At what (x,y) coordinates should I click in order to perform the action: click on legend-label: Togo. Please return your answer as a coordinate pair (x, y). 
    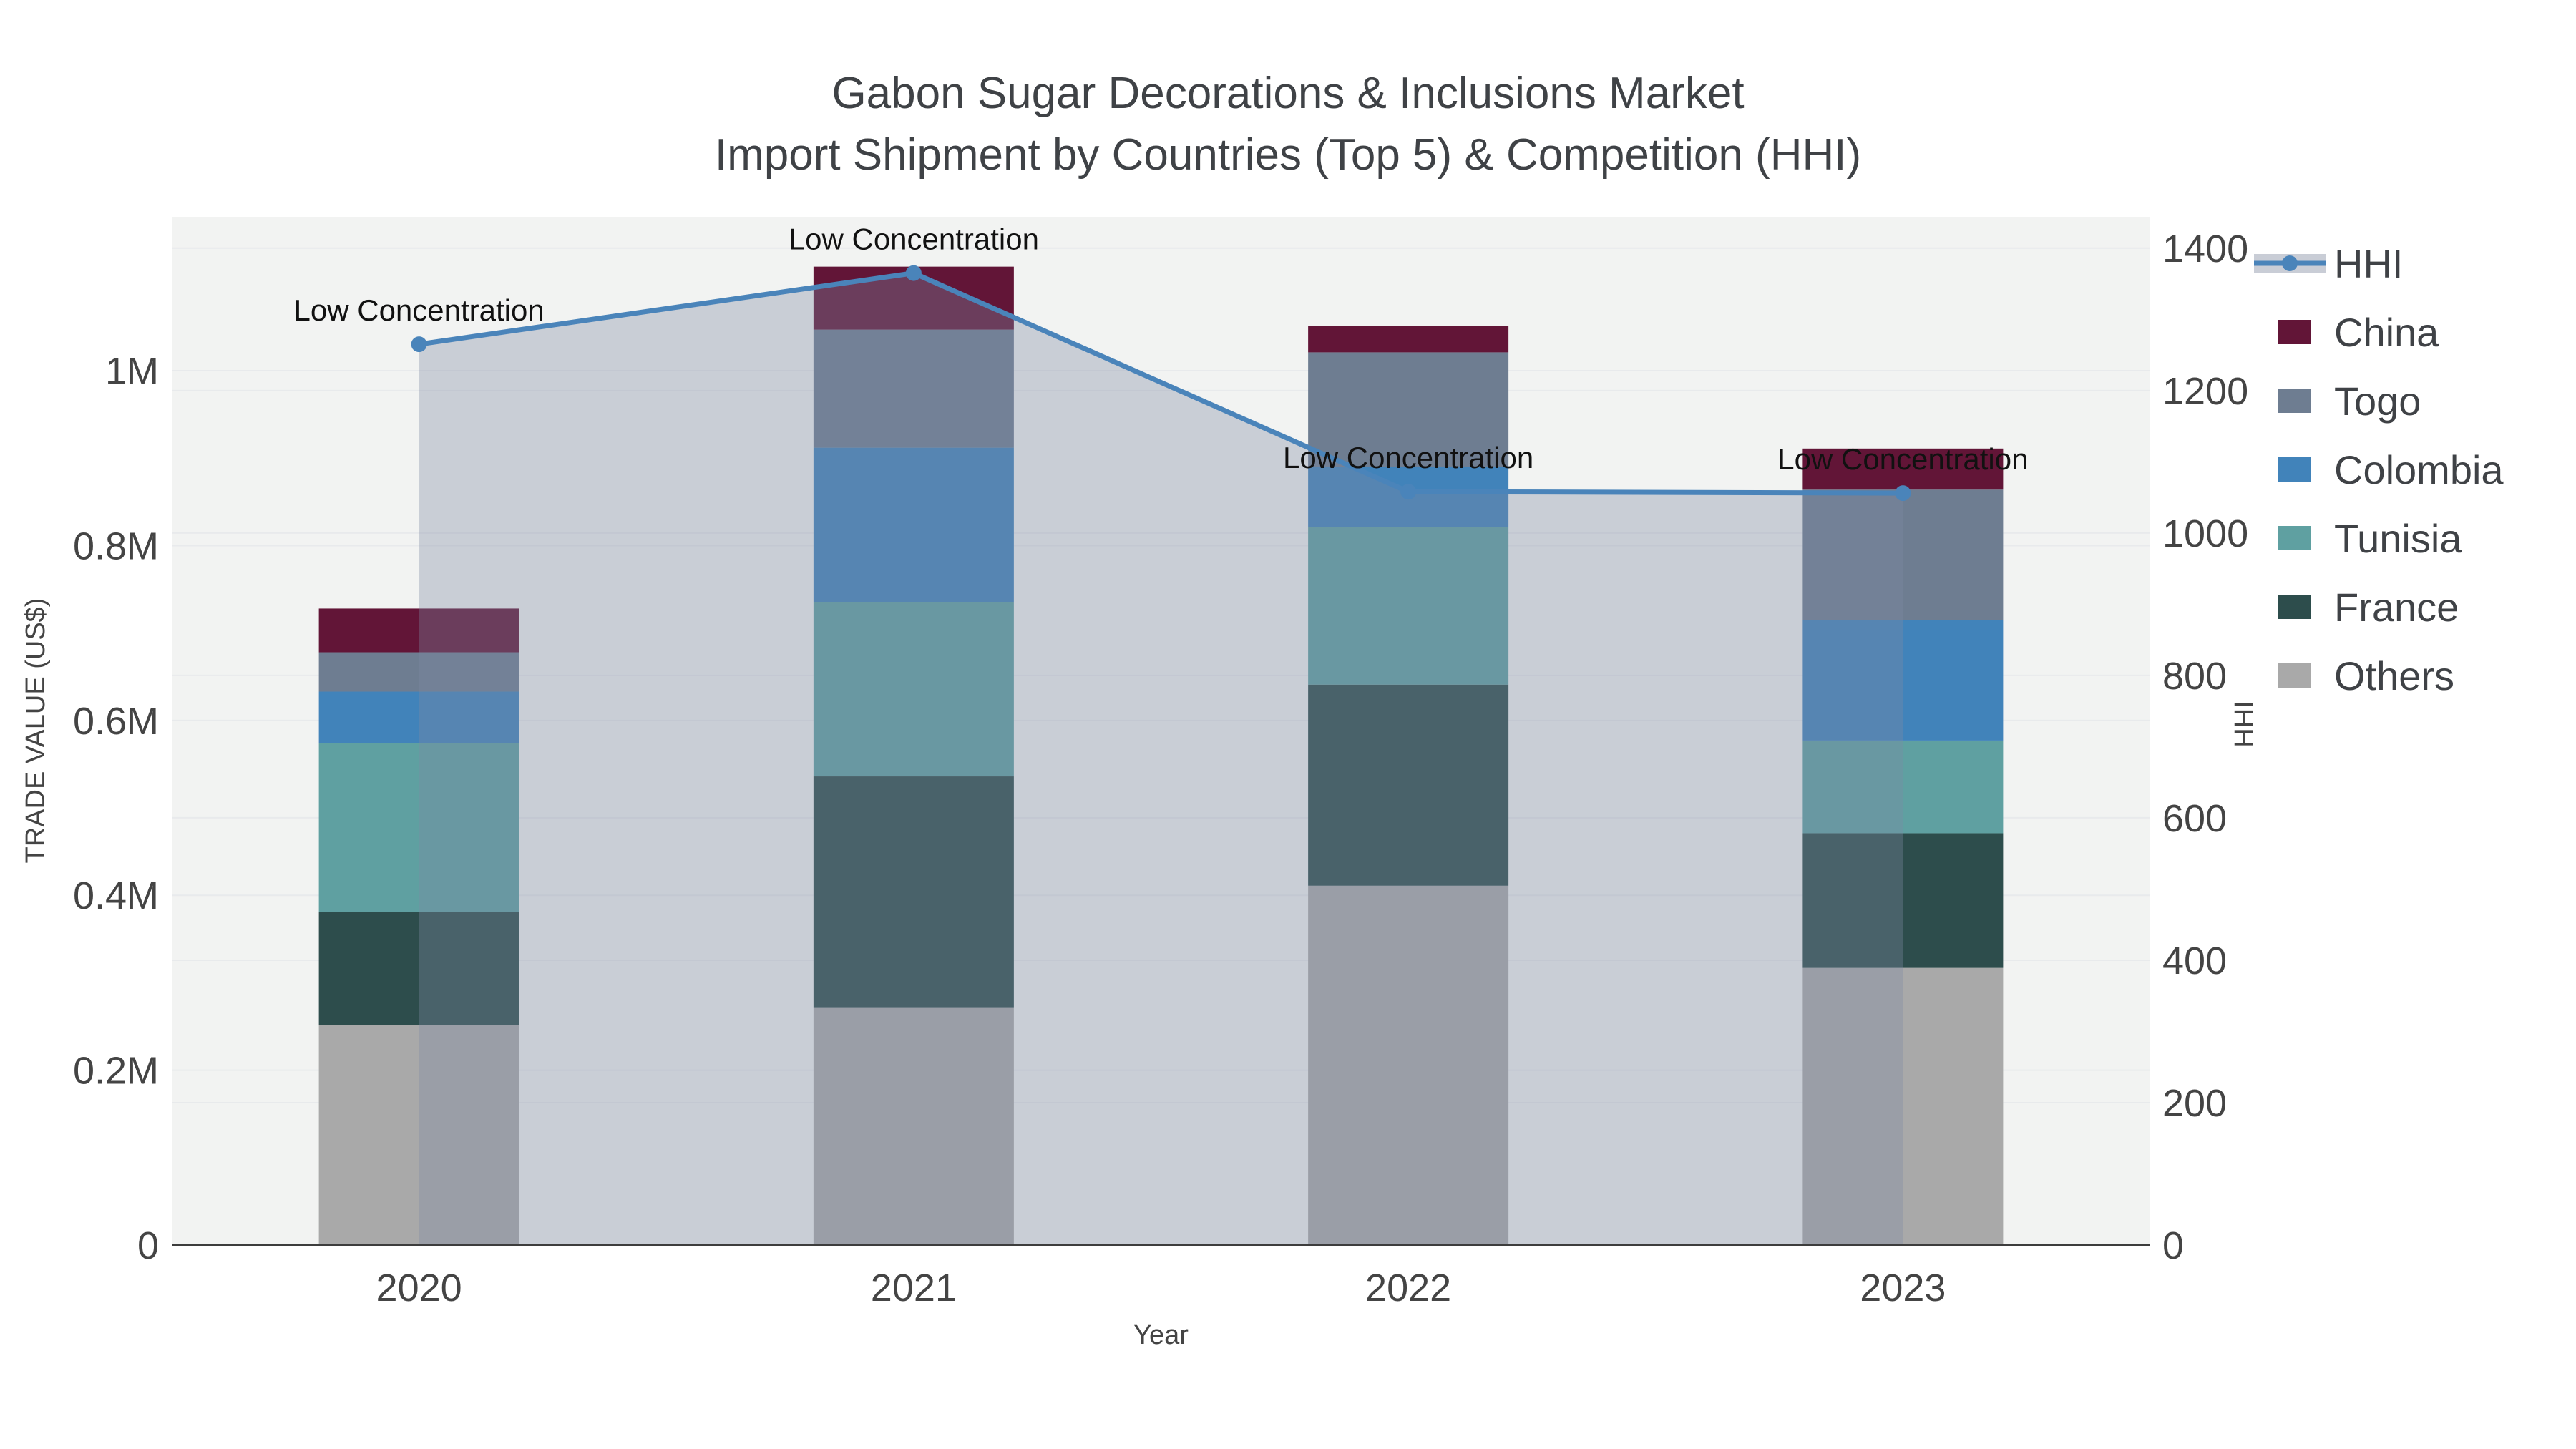
    Looking at the image, I should click on (2377, 401).